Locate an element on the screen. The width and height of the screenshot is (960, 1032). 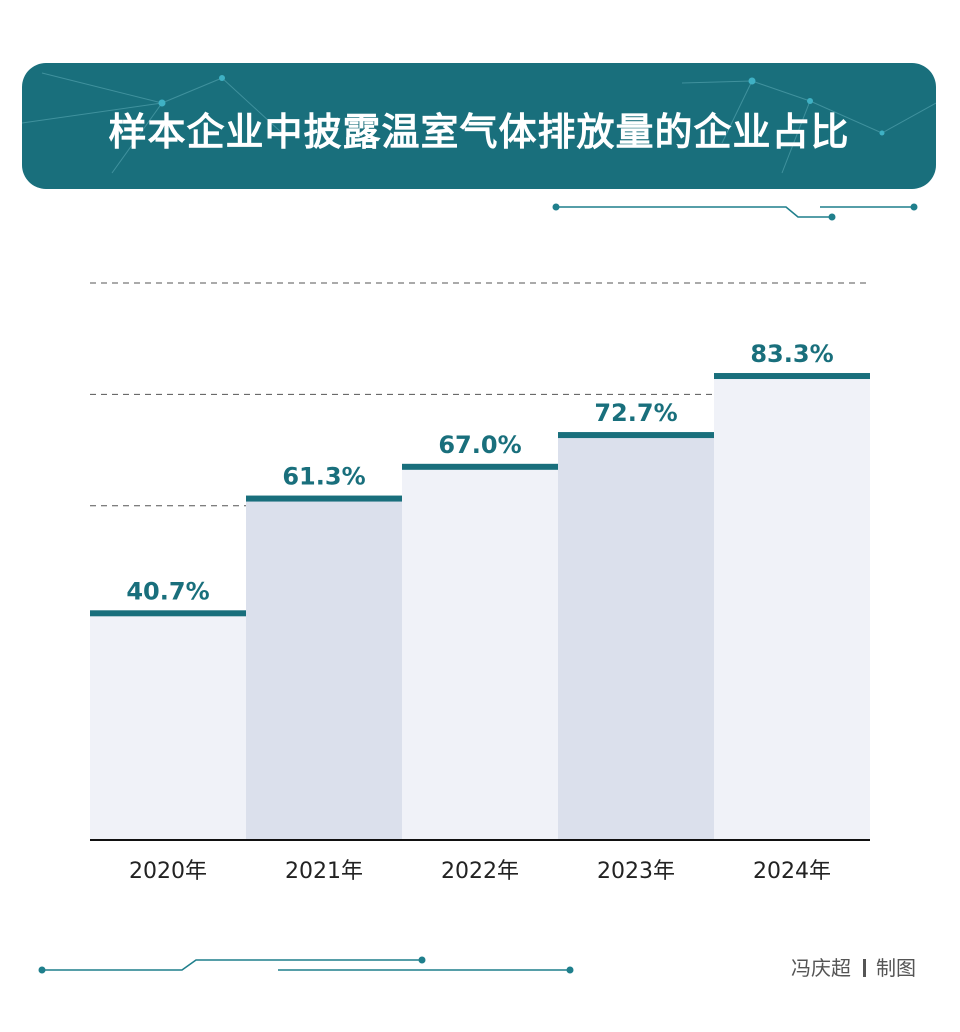
data-label-2021年: 61.3% is located at coordinates (323, 477).